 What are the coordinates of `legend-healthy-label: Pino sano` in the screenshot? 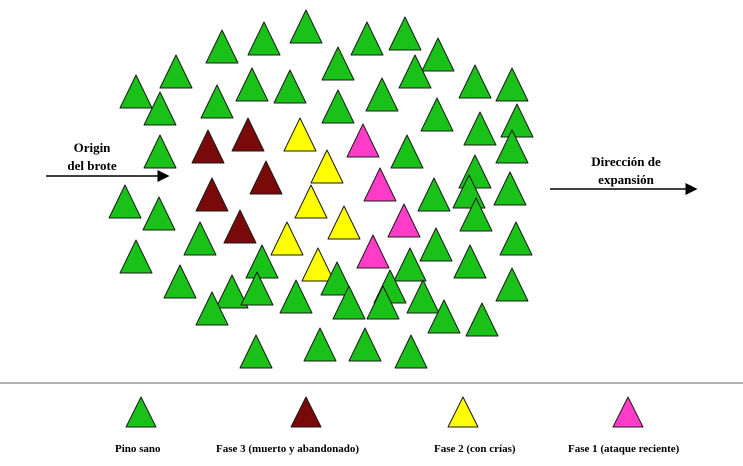 It's located at (138, 449).